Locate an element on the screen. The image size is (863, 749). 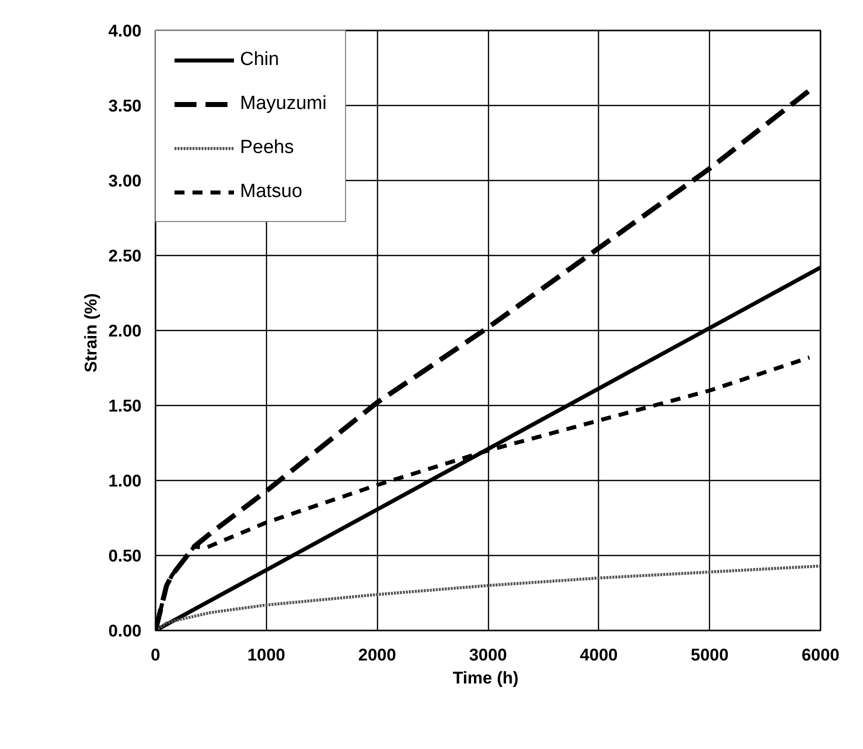
y-tick-label: 0.00 is located at coordinates (125, 631).